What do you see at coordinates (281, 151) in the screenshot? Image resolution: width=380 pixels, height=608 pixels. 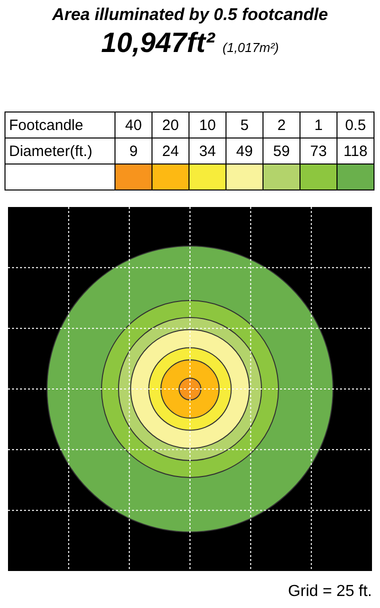 I see `data-label: 59` at bounding box center [281, 151].